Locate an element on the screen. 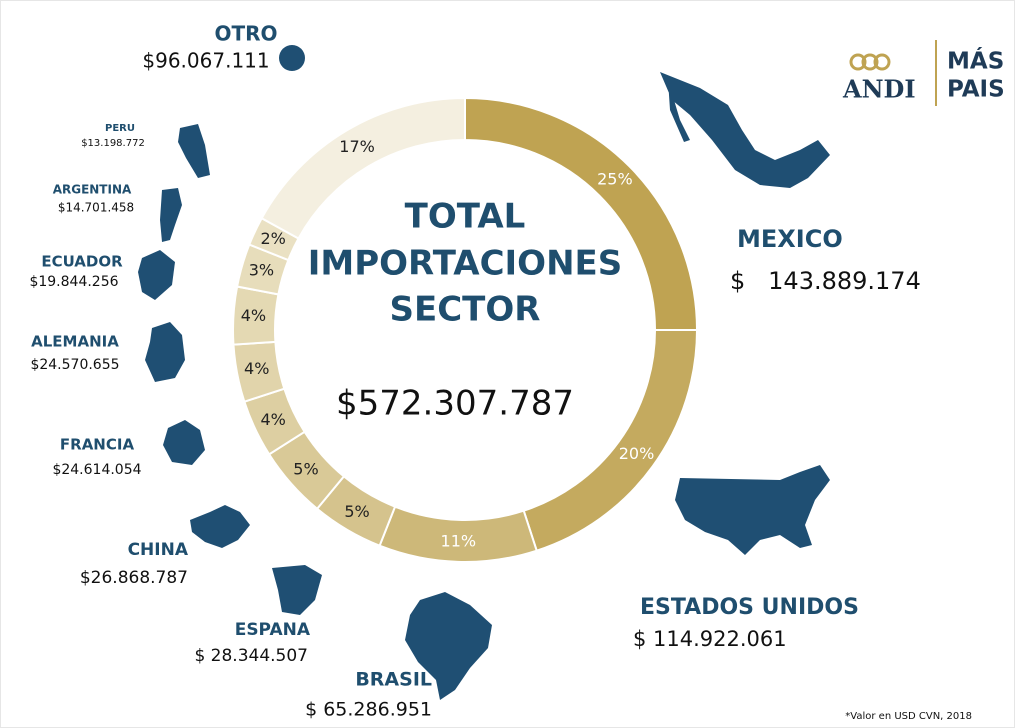 Image resolution: width=1015 pixels, height=728 pixels. center-title: TOTAL is located at coordinates (465, 217).